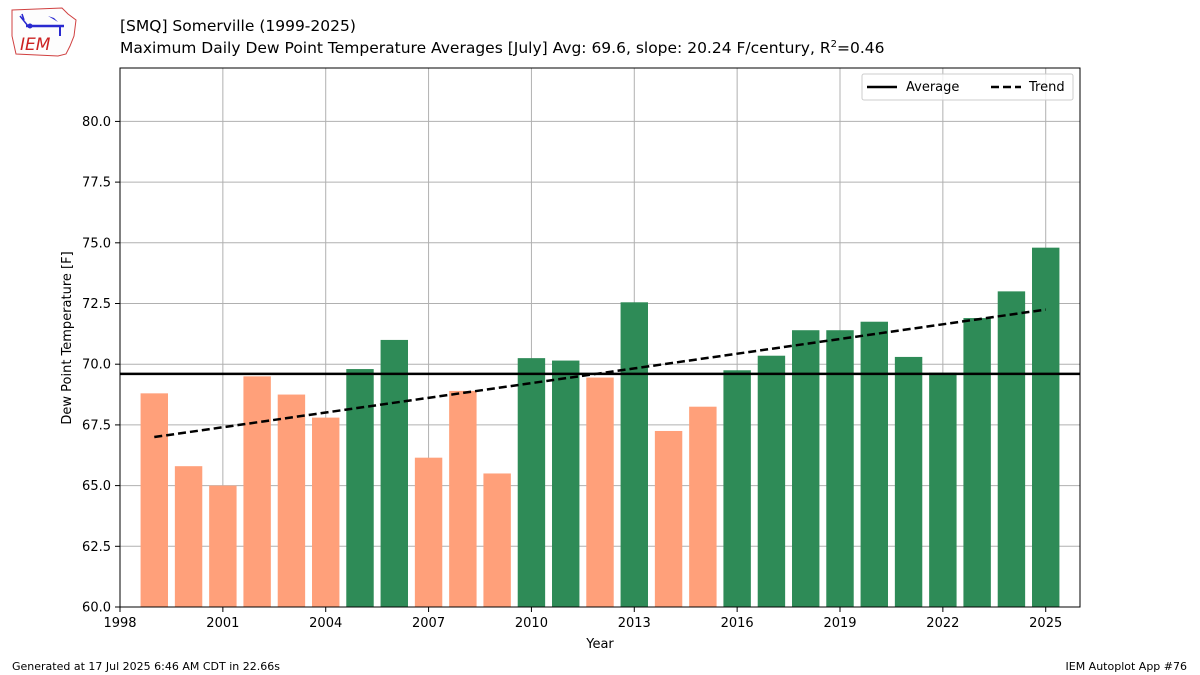 Image resolution: width=1200 pixels, height=675 pixels. Describe the element at coordinates (839, 623) in the screenshot. I see `x-tick-label: 2019` at that location.